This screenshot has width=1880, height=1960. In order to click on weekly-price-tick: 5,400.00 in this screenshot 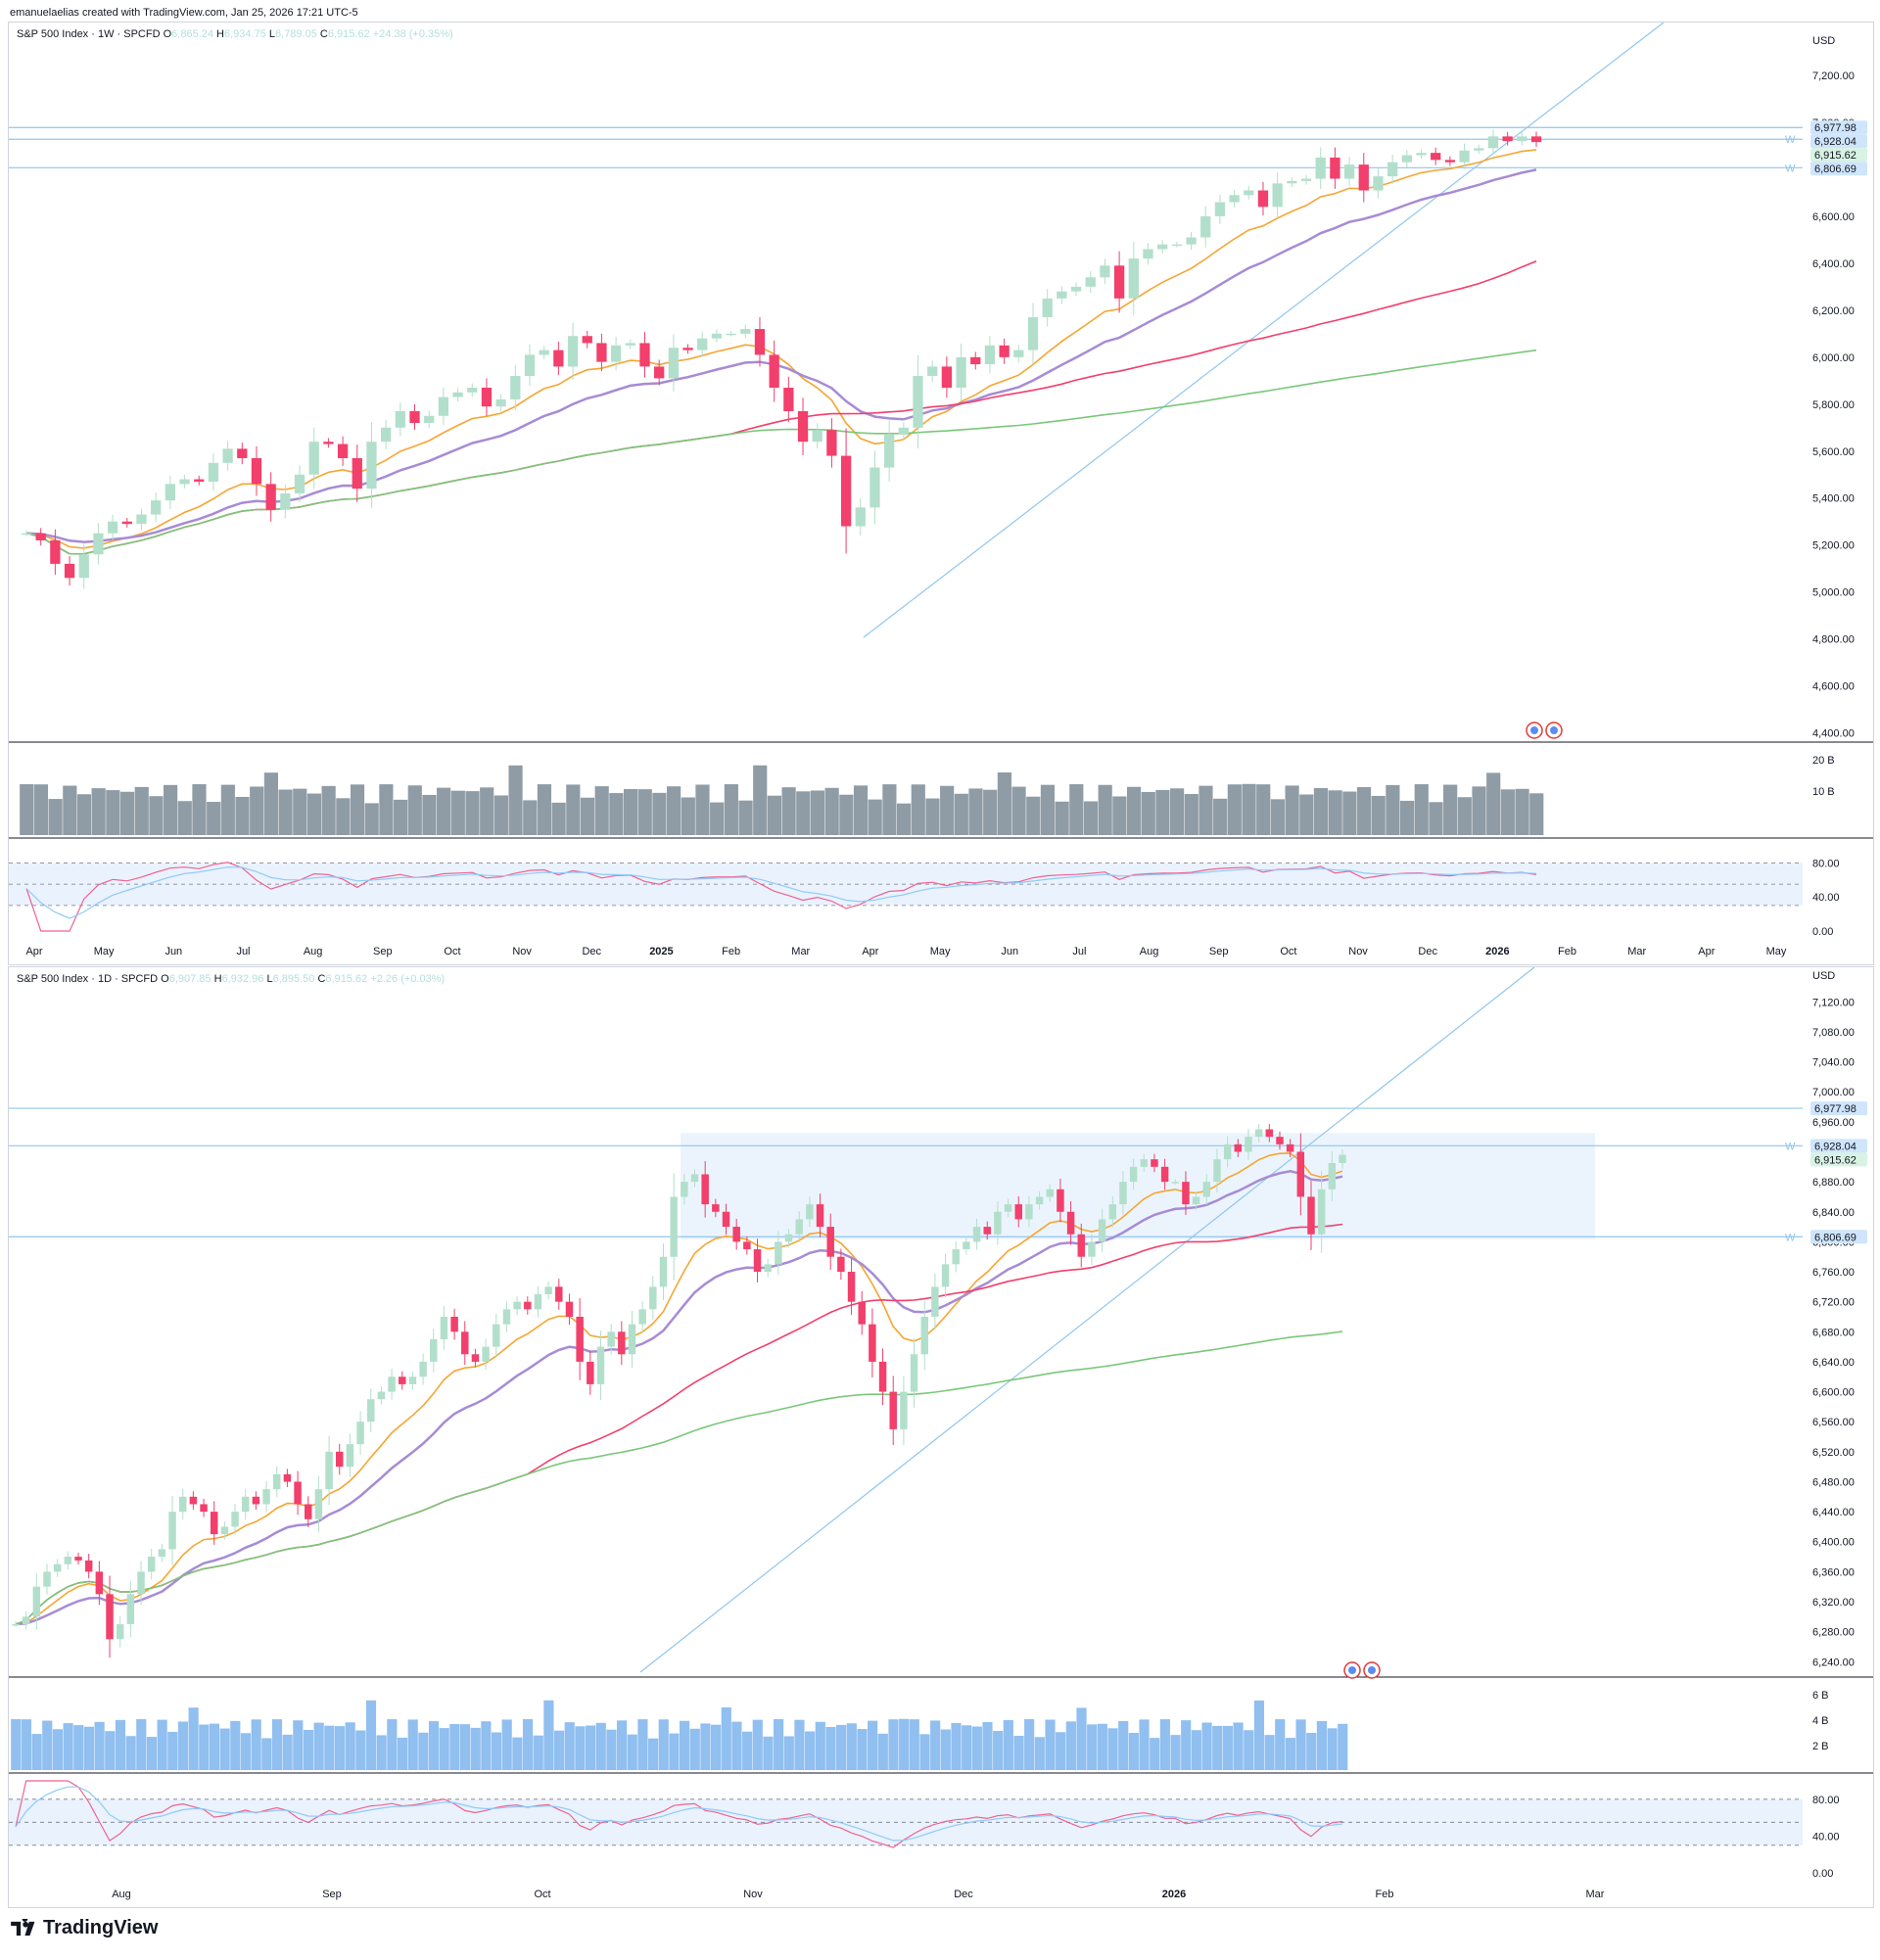, I will do `click(1833, 499)`.